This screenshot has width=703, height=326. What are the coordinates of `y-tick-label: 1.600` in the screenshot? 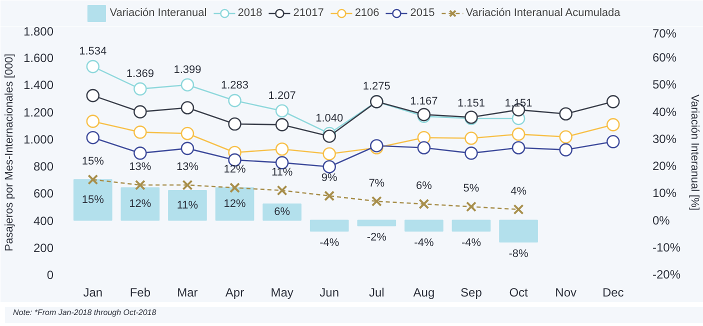 It's located at (38, 58).